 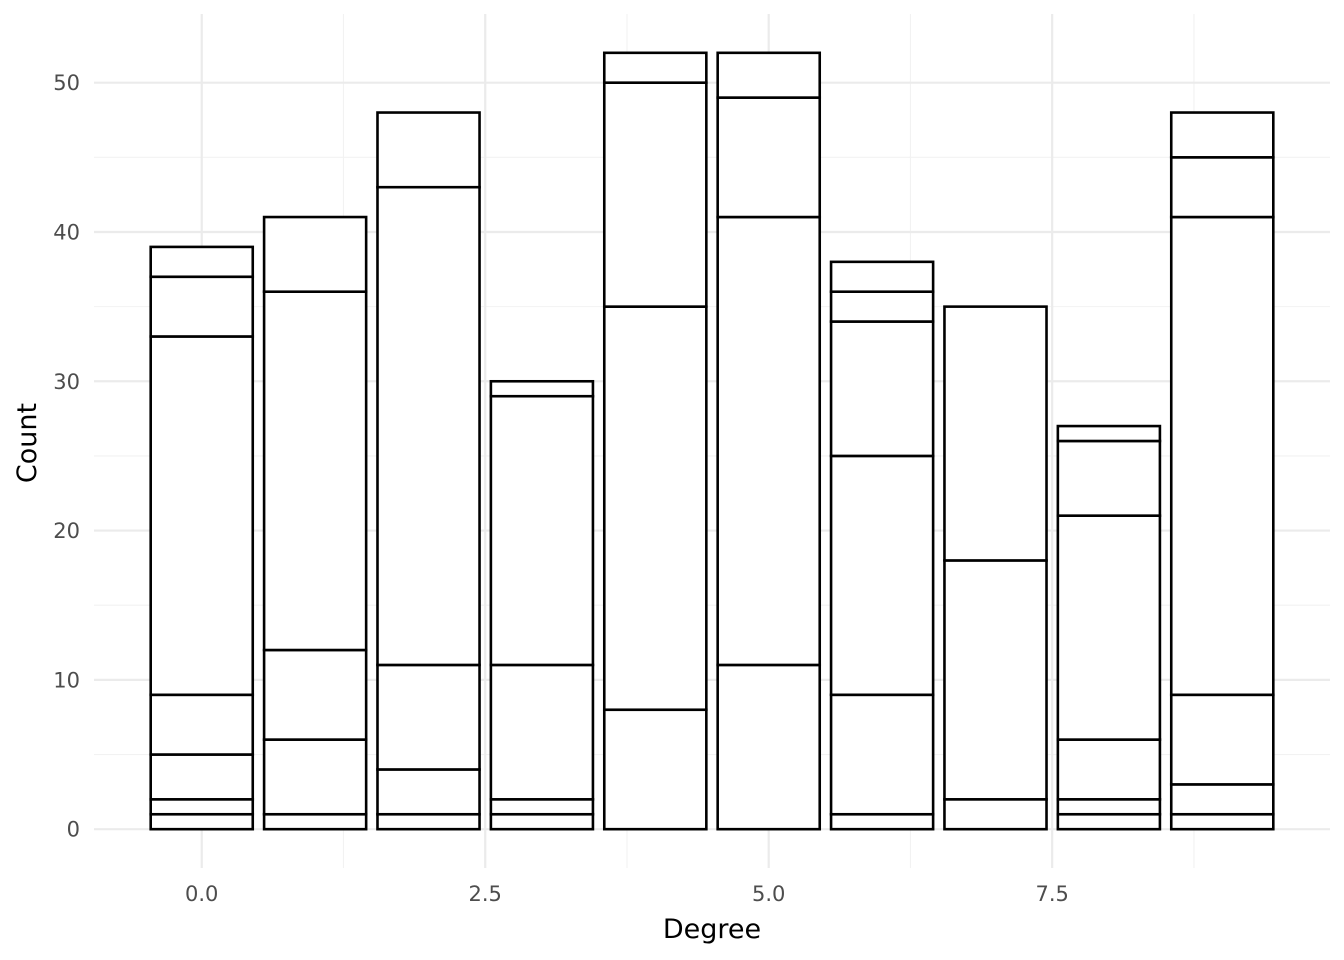 I want to click on y-axis-title: Count, so click(x=27, y=443).